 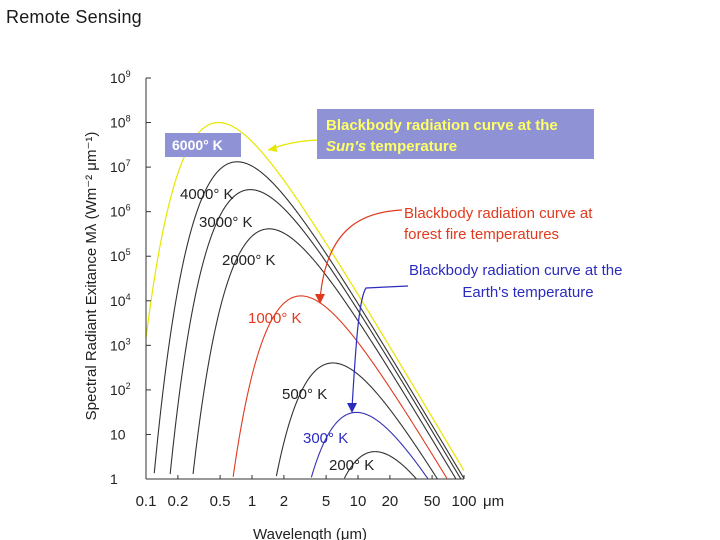 I want to click on annotation-fire-arrow, so click(x=361, y=255).